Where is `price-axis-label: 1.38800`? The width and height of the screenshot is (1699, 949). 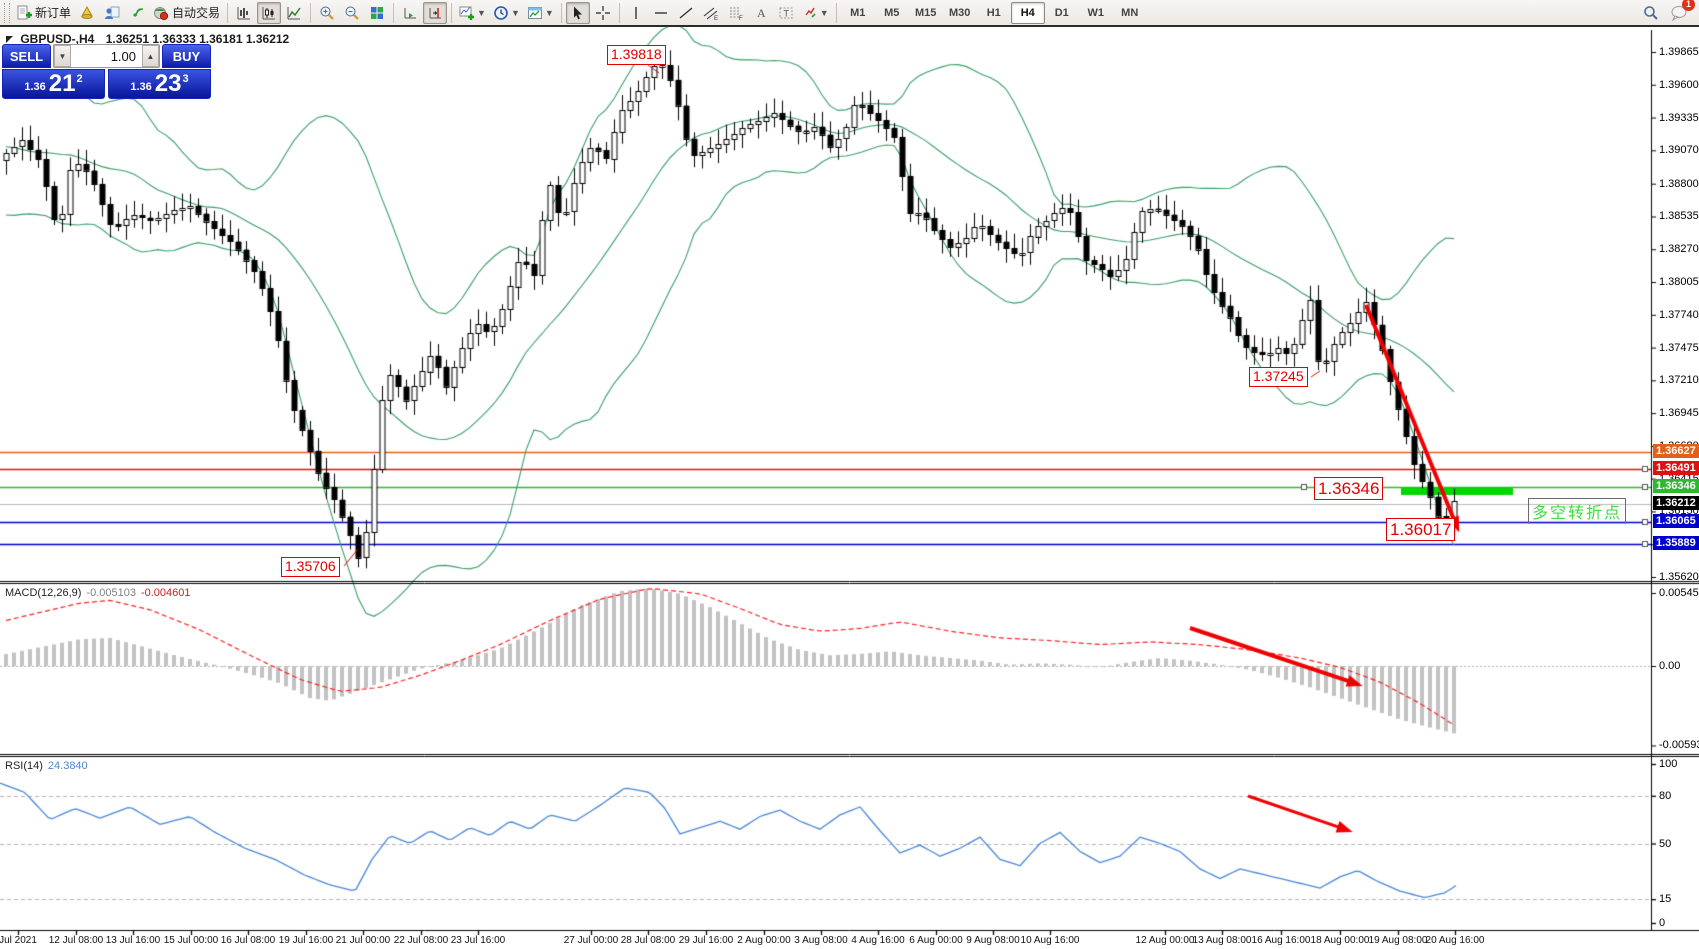
price-axis-label: 1.38800 is located at coordinates (1679, 183).